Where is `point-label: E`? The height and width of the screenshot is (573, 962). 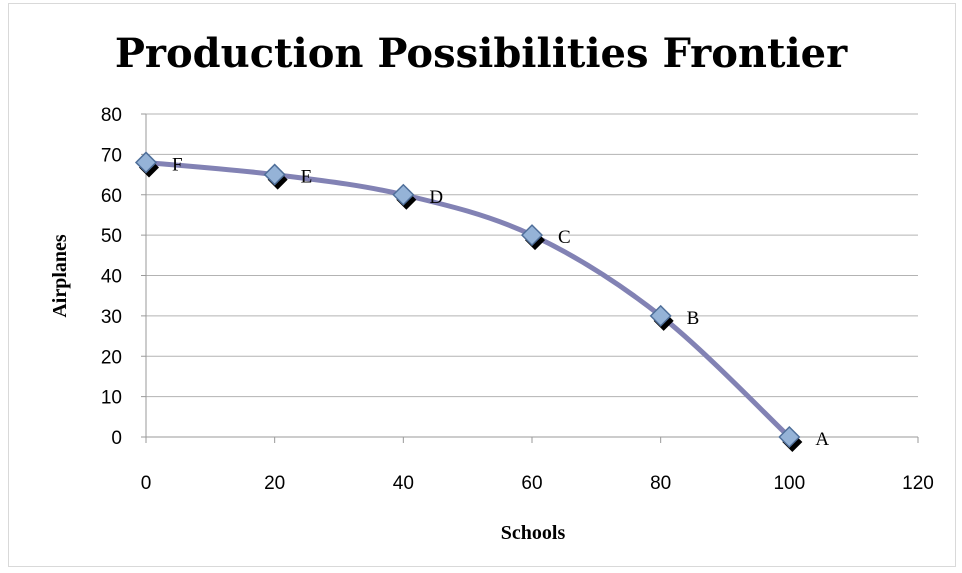 point-label: E is located at coordinates (307, 177).